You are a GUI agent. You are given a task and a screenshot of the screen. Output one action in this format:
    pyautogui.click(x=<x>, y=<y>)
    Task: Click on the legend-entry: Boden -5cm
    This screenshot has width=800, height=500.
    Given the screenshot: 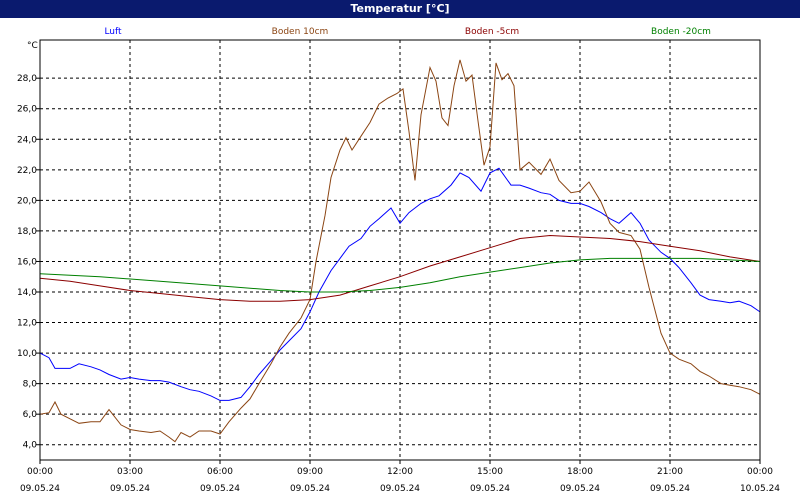 What is the action you would take?
    pyautogui.click(x=492, y=32)
    